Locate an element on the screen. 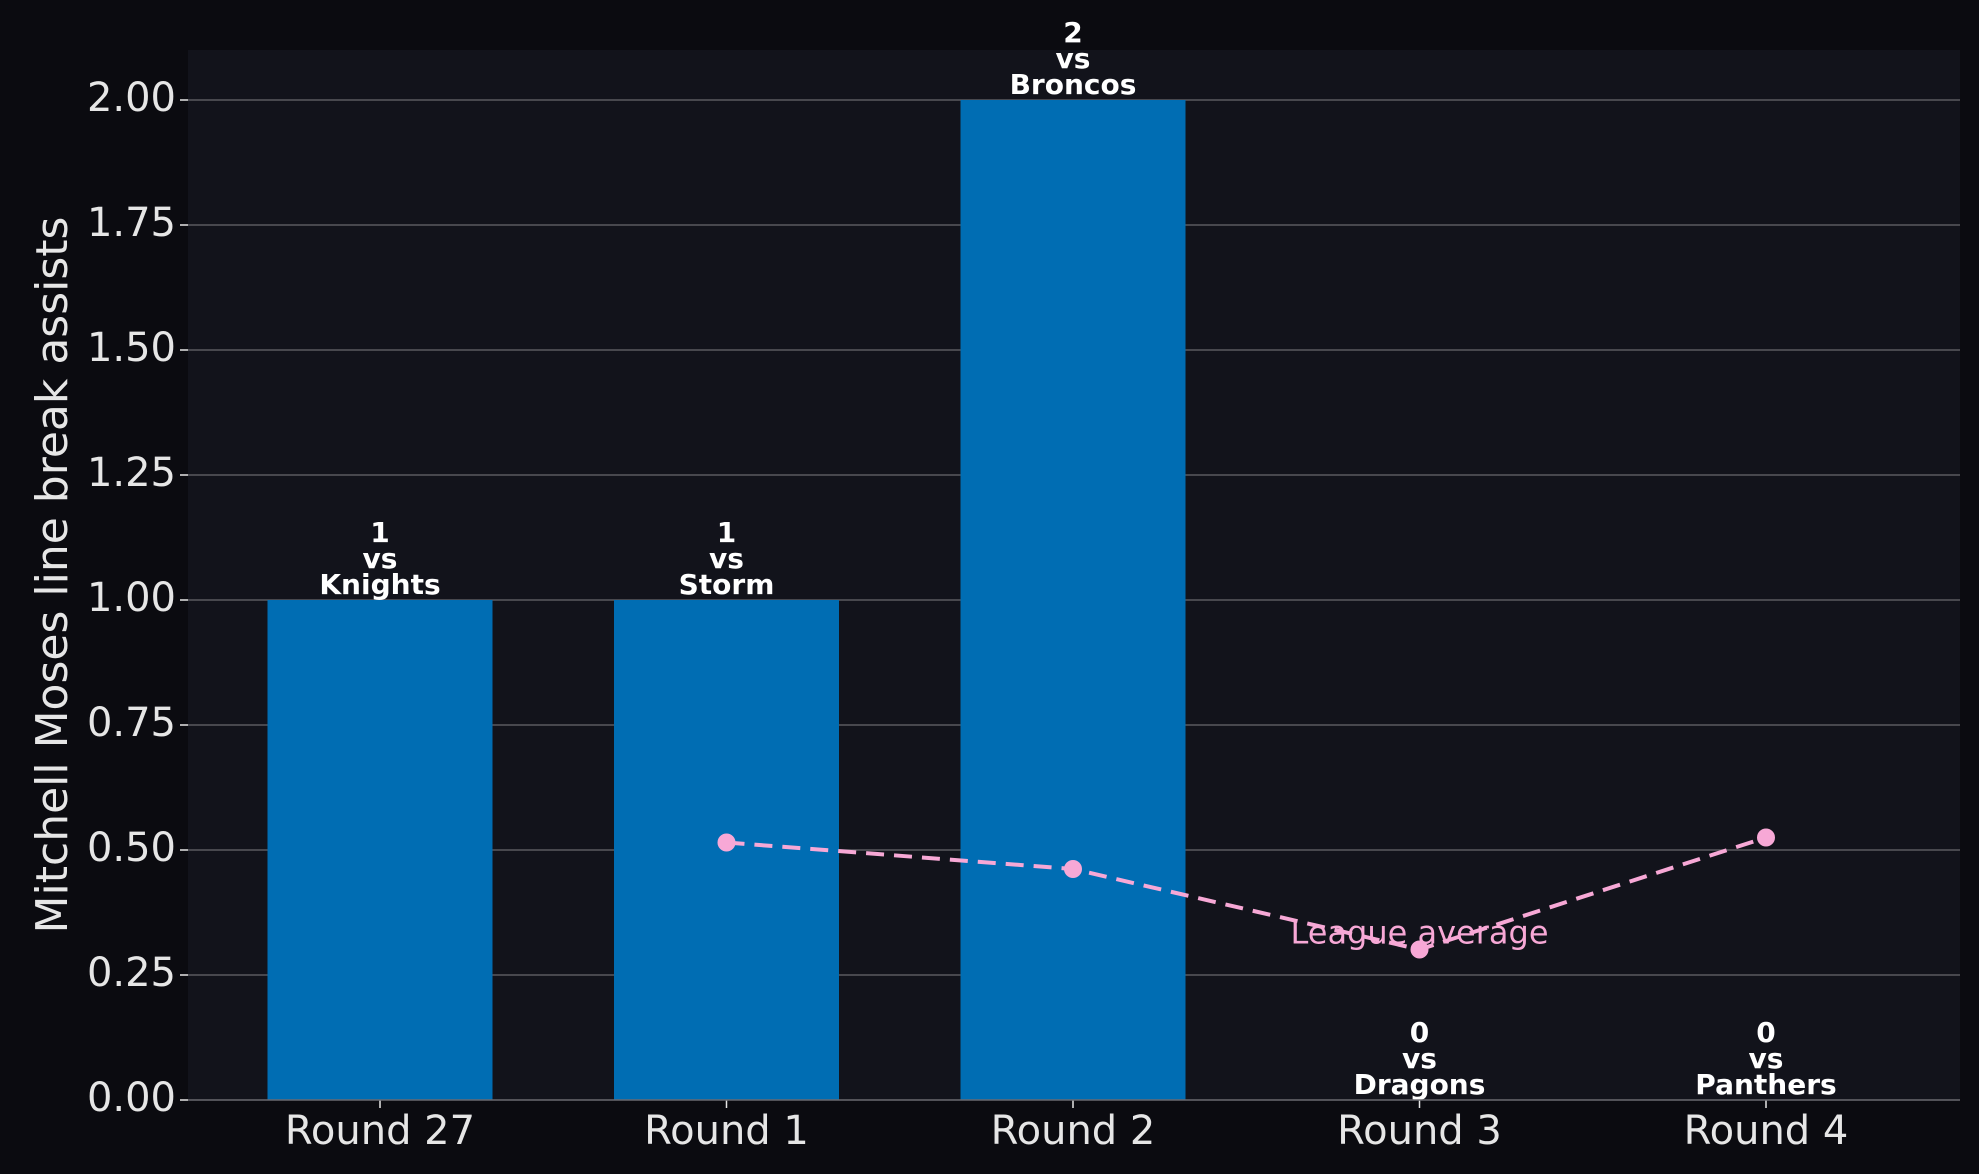 The width and height of the screenshot is (1979, 1174). y-tick-label: 1.75 is located at coordinates (131, 223).